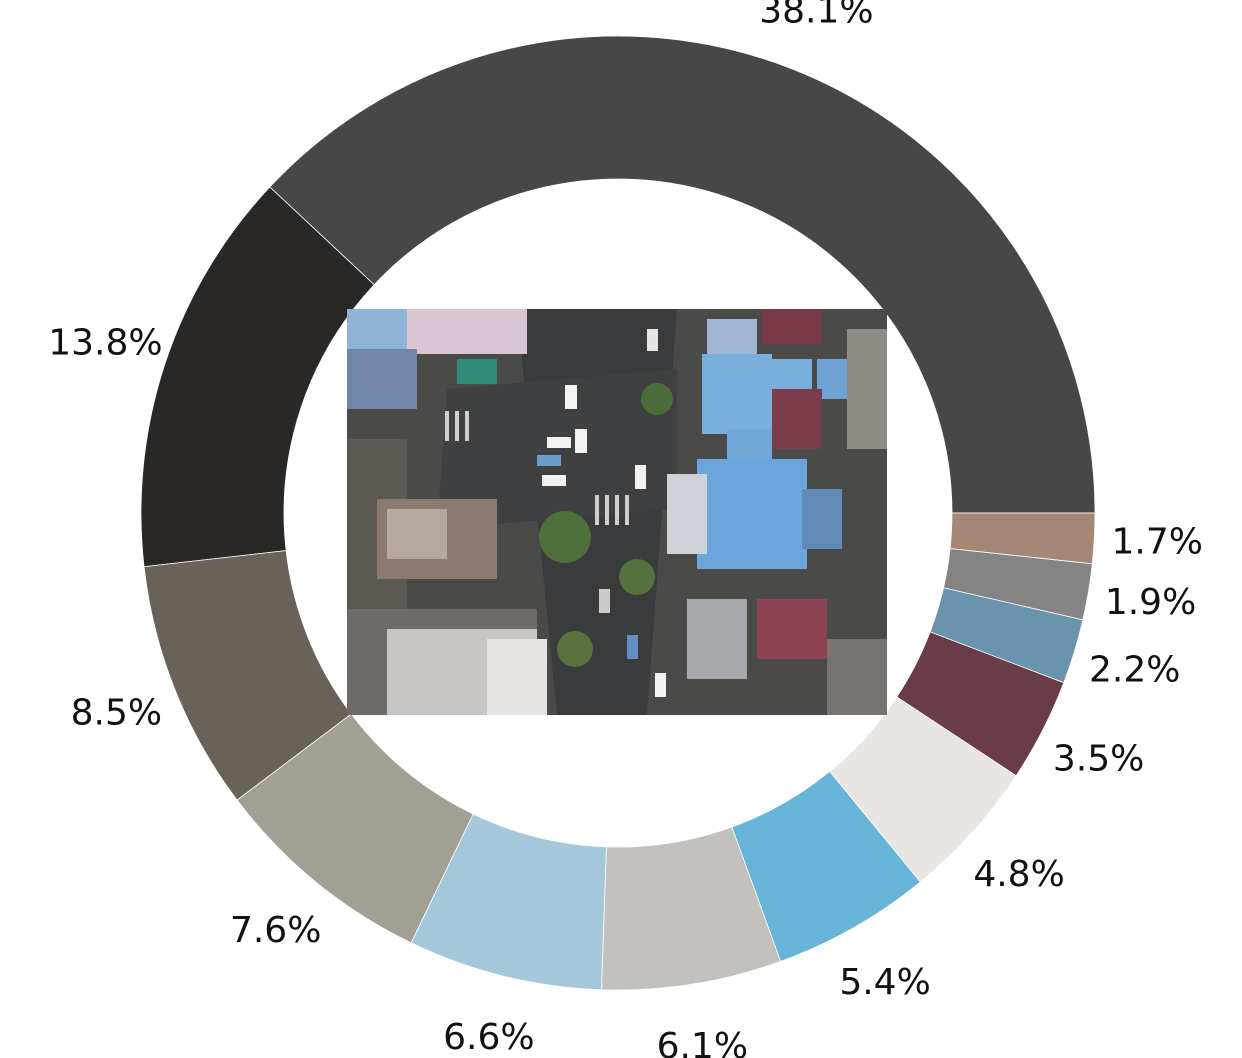  I want to click on slice-label: 1.7%, so click(1156, 541).